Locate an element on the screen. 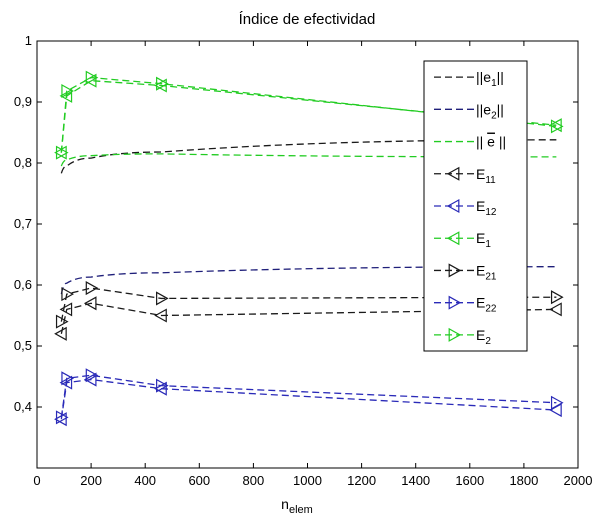 The width and height of the screenshot is (596, 517). y-tick-label: 0,6 is located at coordinates (23, 284).